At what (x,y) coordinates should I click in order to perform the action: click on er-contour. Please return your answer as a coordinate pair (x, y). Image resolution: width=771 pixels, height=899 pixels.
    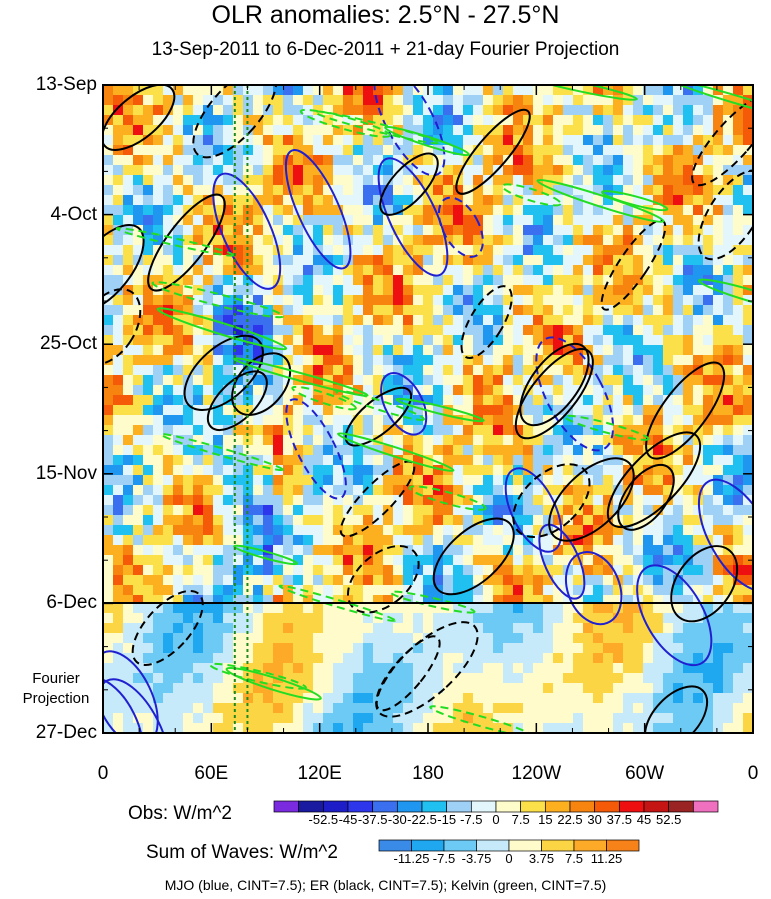
    Looking at the image, I should click on (408, 673).